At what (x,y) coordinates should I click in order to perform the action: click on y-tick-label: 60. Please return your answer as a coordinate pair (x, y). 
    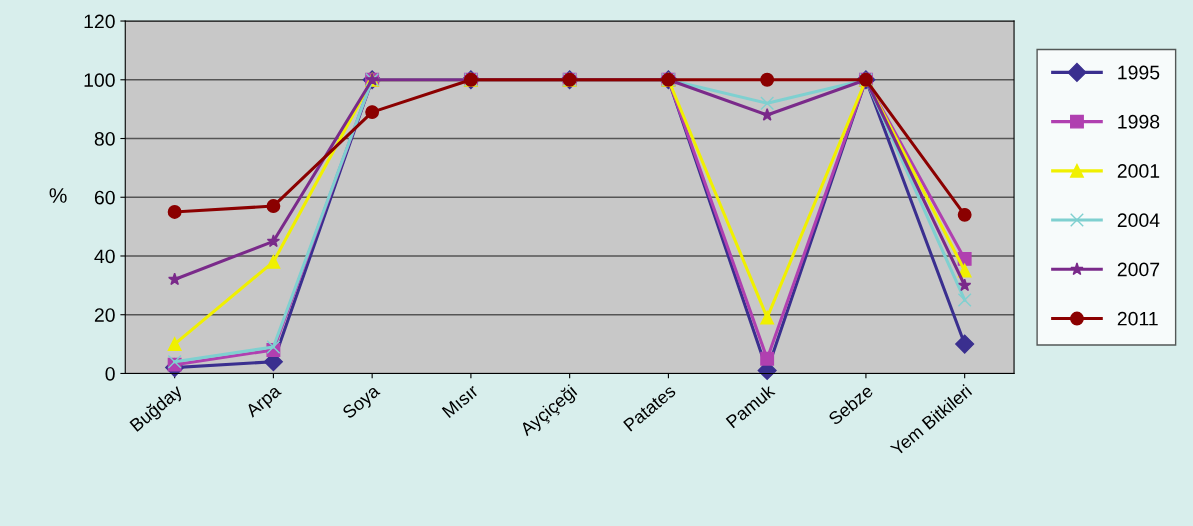
    Looking at the image, I should click on (104, 197).